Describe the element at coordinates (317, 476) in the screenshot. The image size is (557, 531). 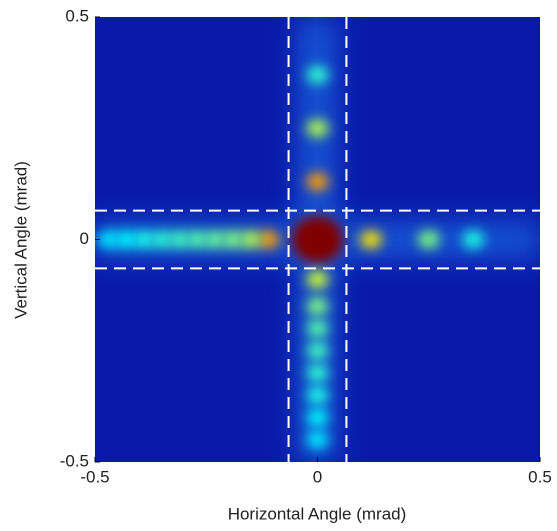
I see `x-tick-label: 0` at that location.